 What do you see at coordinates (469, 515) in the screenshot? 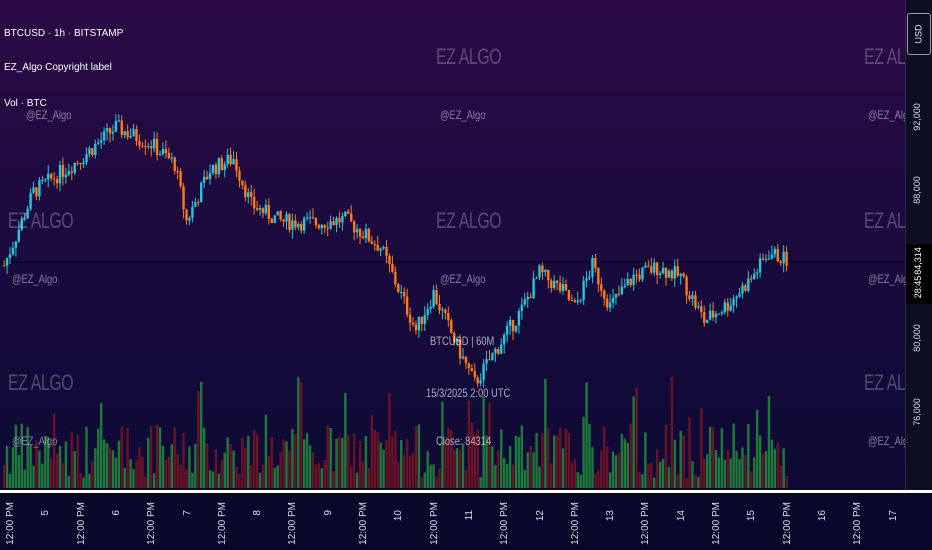
I see `time-tick-label: 11` at bounding box center [469, 515].